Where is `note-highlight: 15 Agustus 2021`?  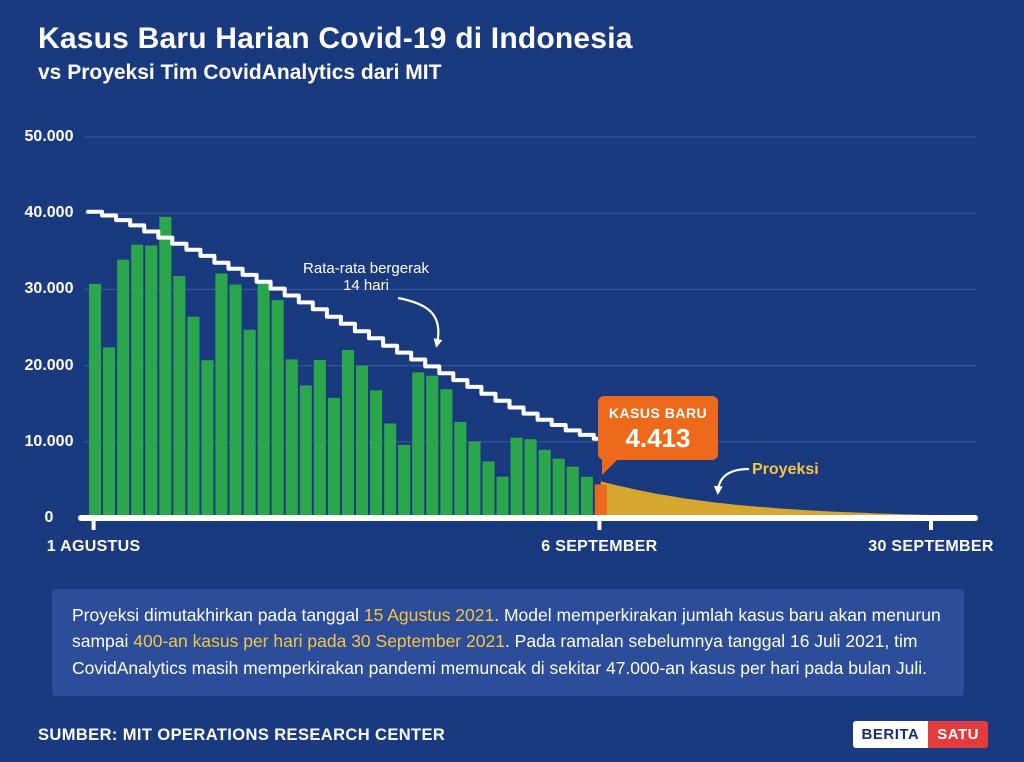 note-highlight: 15 Agustus 2021 is located at coordinates (429, 615).